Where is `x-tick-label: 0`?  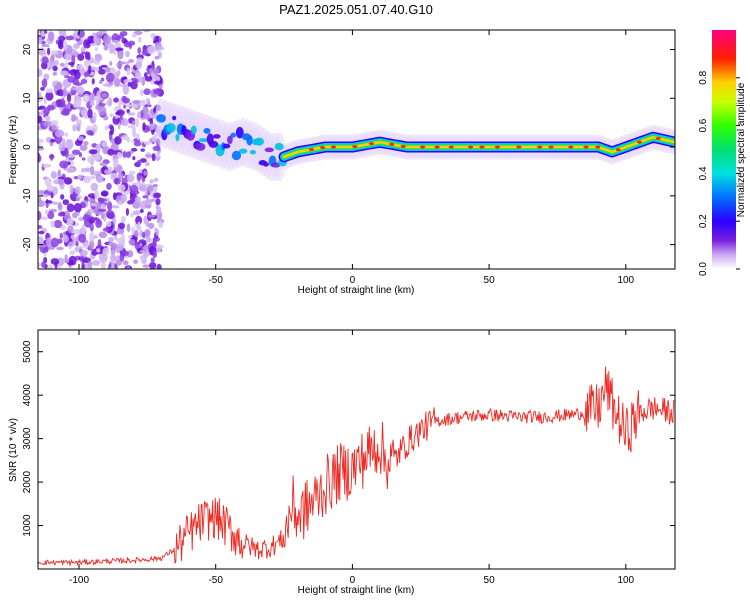 x-tick-label: 0 is located at coordinates (353, 580).